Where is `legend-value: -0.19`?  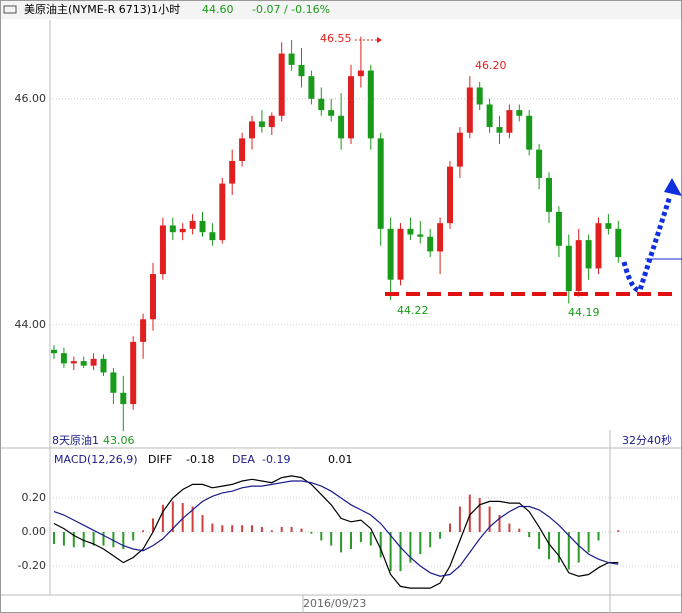 legend-value: -0.19 is located at coordinates (276, 459).